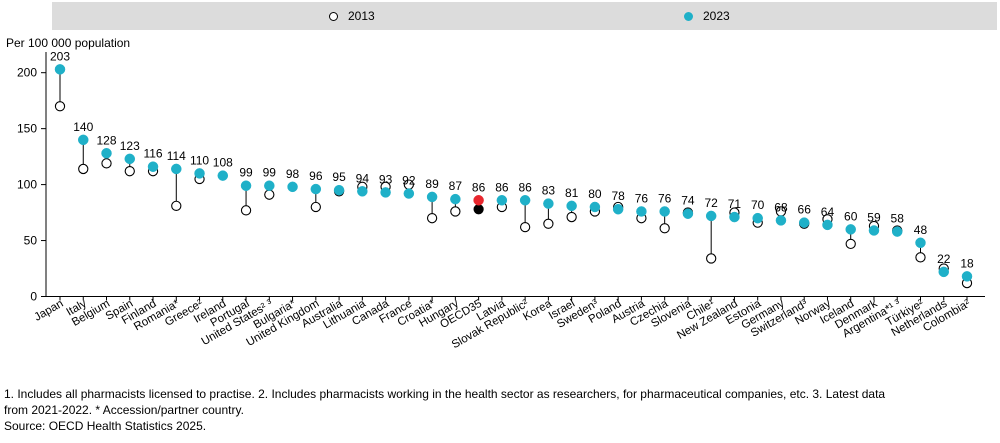 The width and height of the screenshot is (1000, 443). What do you see at coordinates (851, 216) in the screenshot?
I see `data-label: 60` at bounding box center [851, 216].